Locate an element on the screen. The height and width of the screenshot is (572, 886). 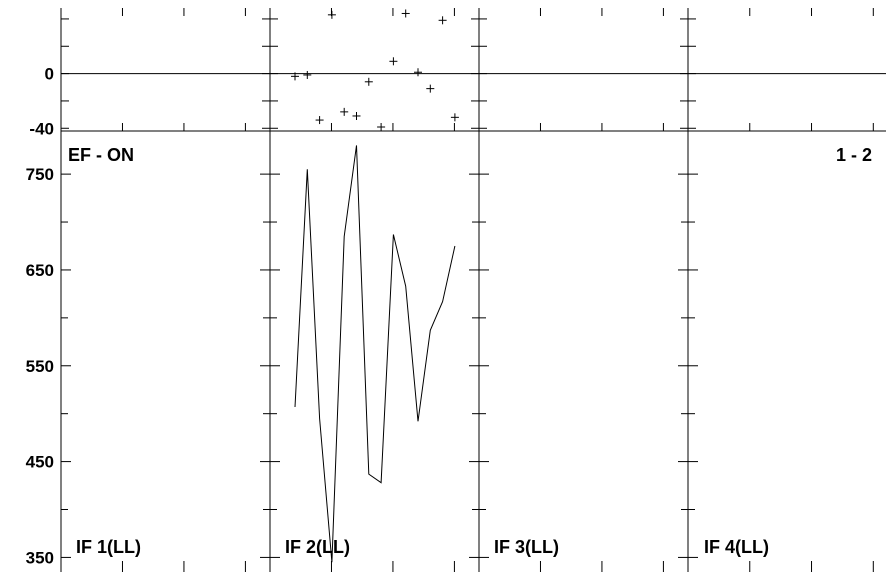
phase-series is located at coordinates (375, 70).